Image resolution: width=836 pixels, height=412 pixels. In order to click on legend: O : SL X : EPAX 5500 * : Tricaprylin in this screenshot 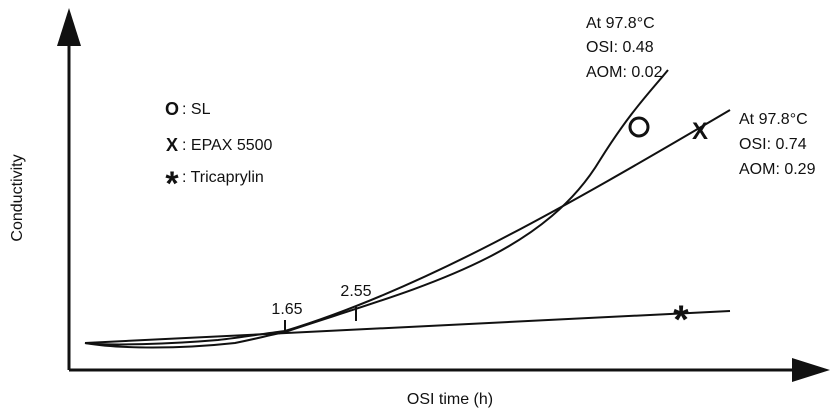, I will do `click(219, 151)`.